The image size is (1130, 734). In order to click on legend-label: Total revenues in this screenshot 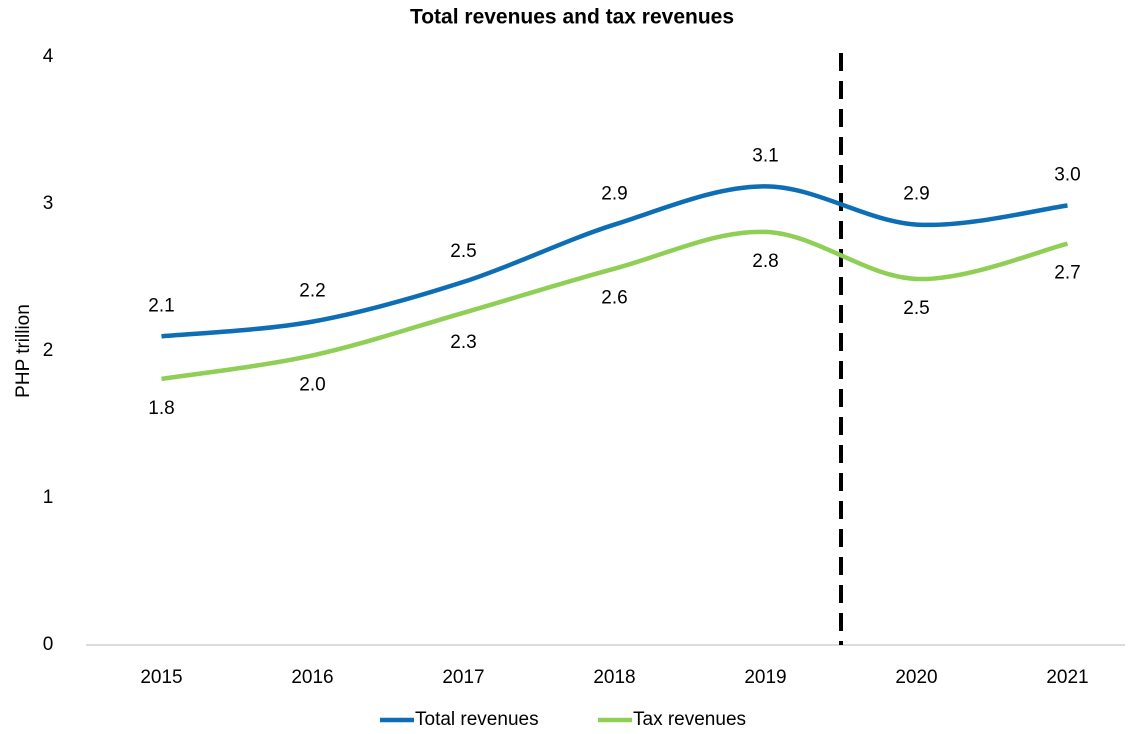, I will do `click(477, 719)`.